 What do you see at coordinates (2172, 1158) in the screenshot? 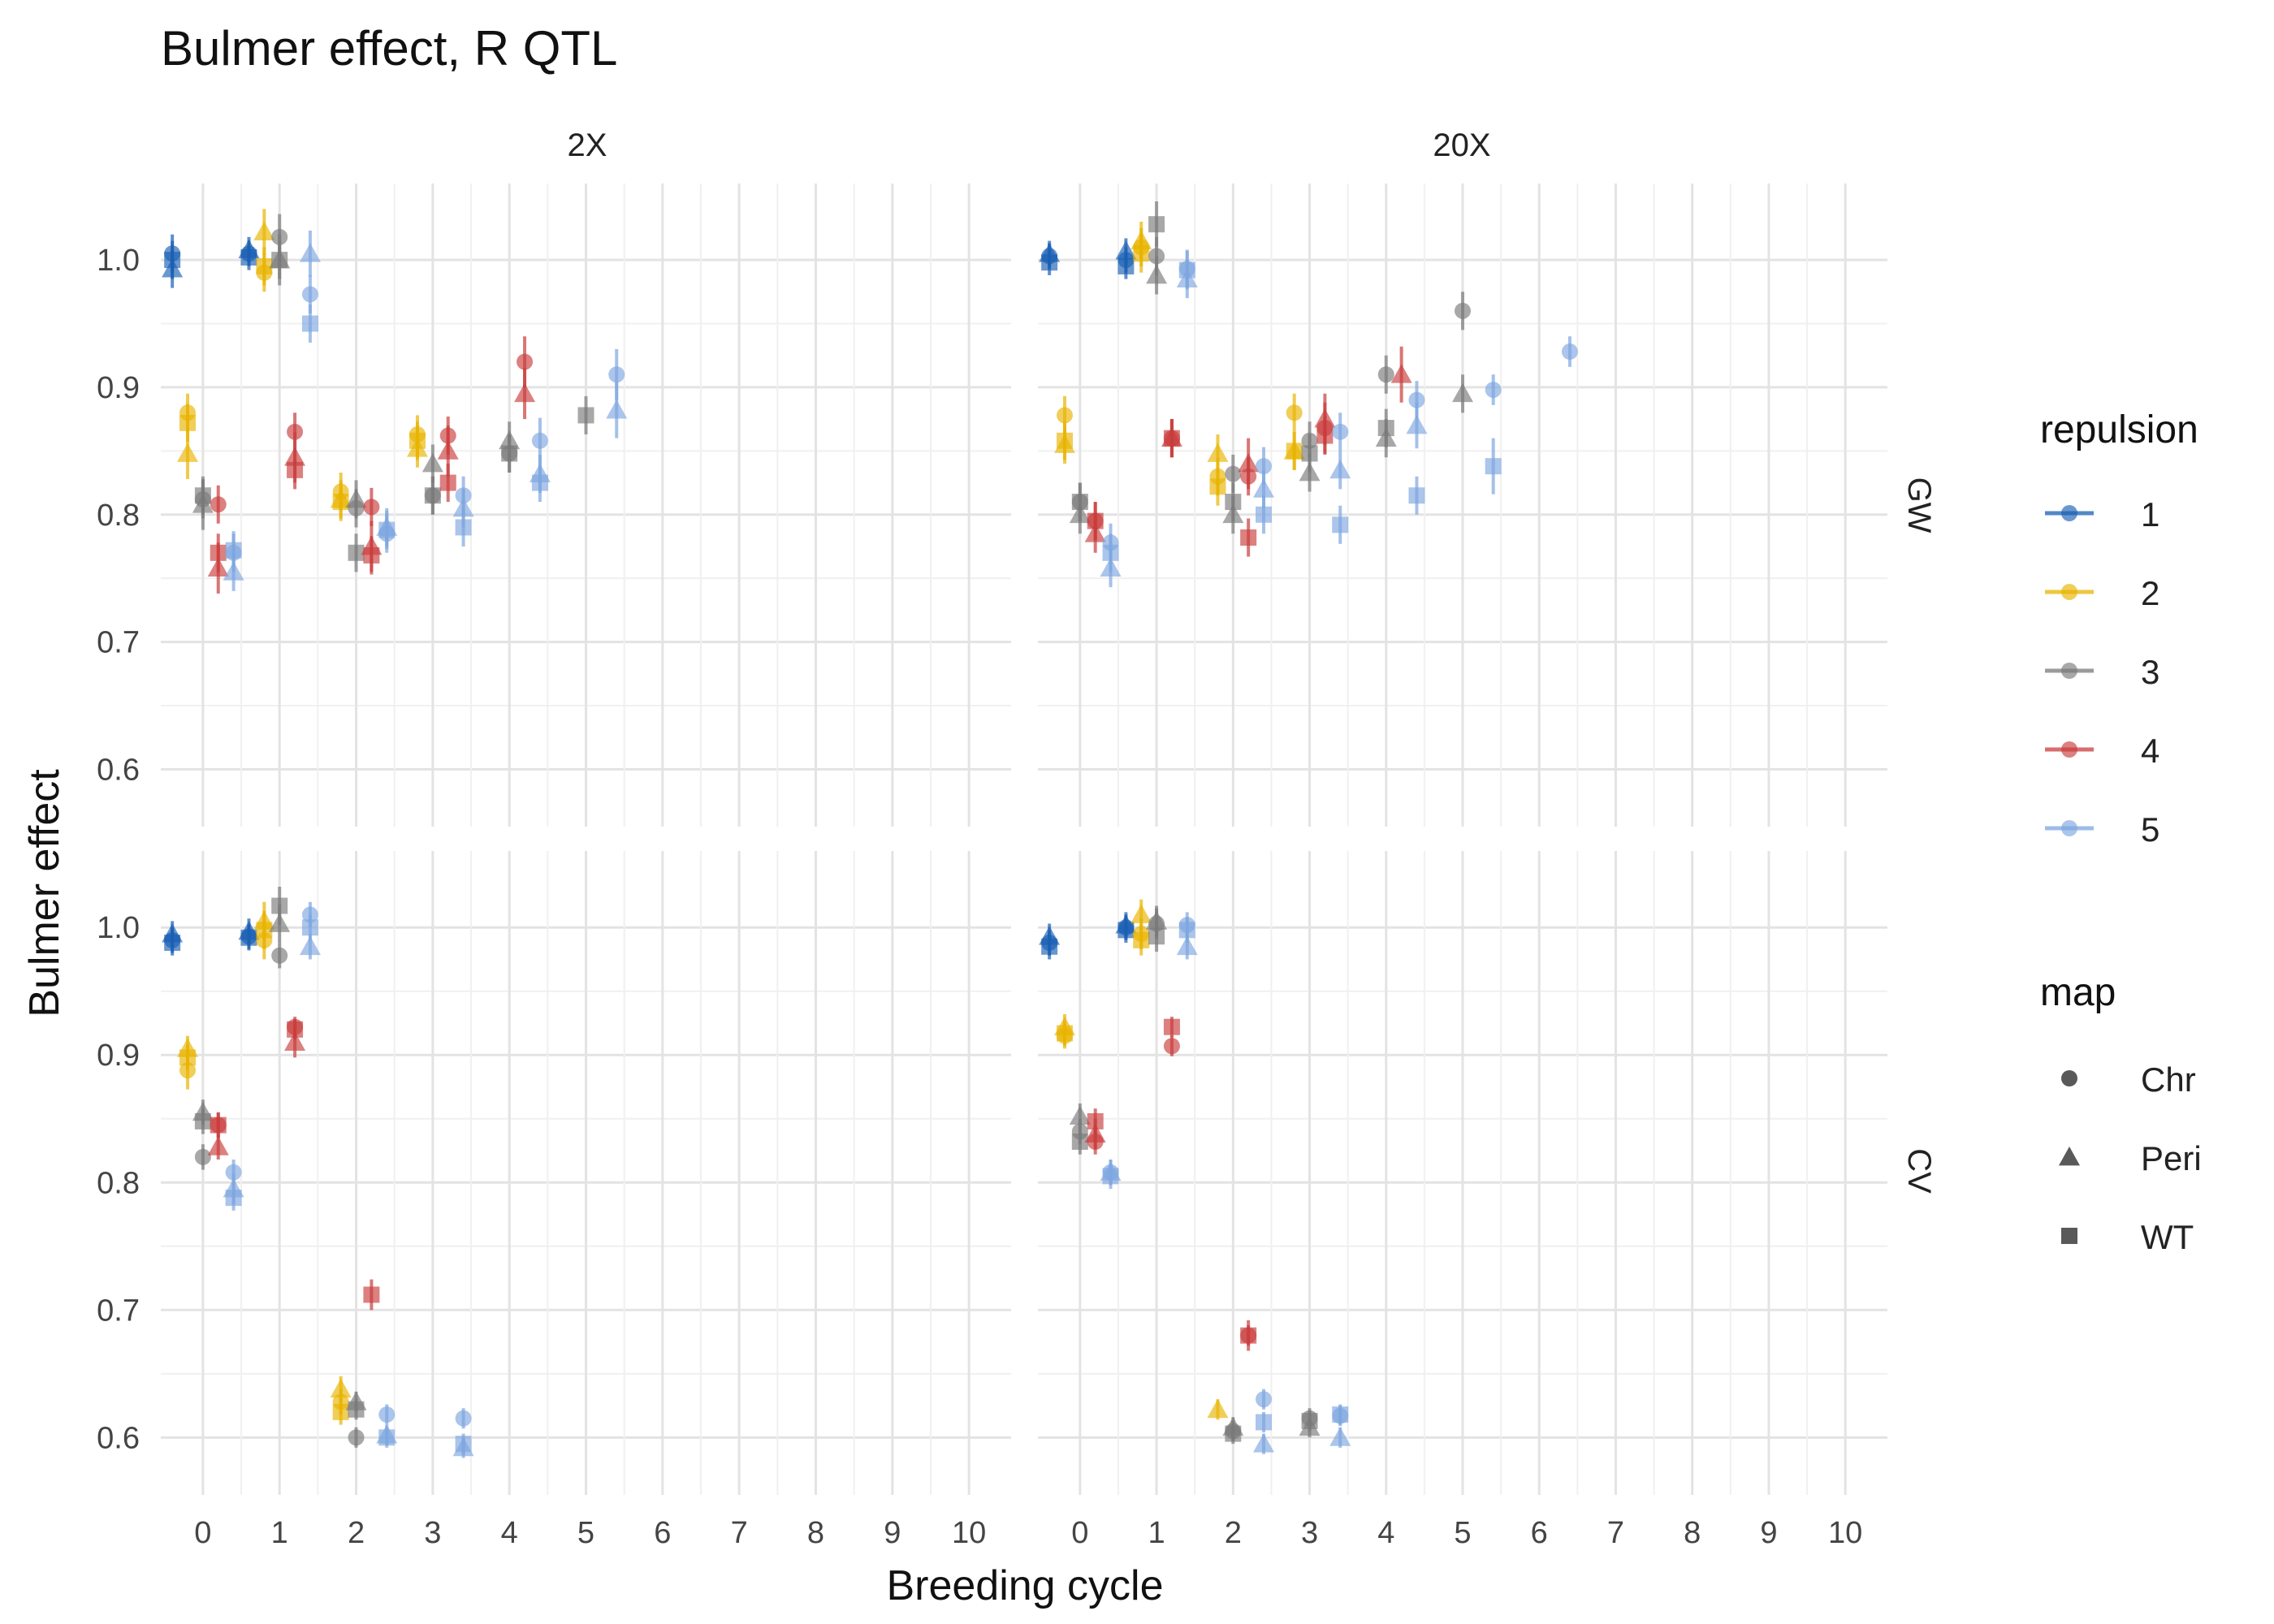
I see `legend-label: Peri` at bounding box center [2172, 1158].